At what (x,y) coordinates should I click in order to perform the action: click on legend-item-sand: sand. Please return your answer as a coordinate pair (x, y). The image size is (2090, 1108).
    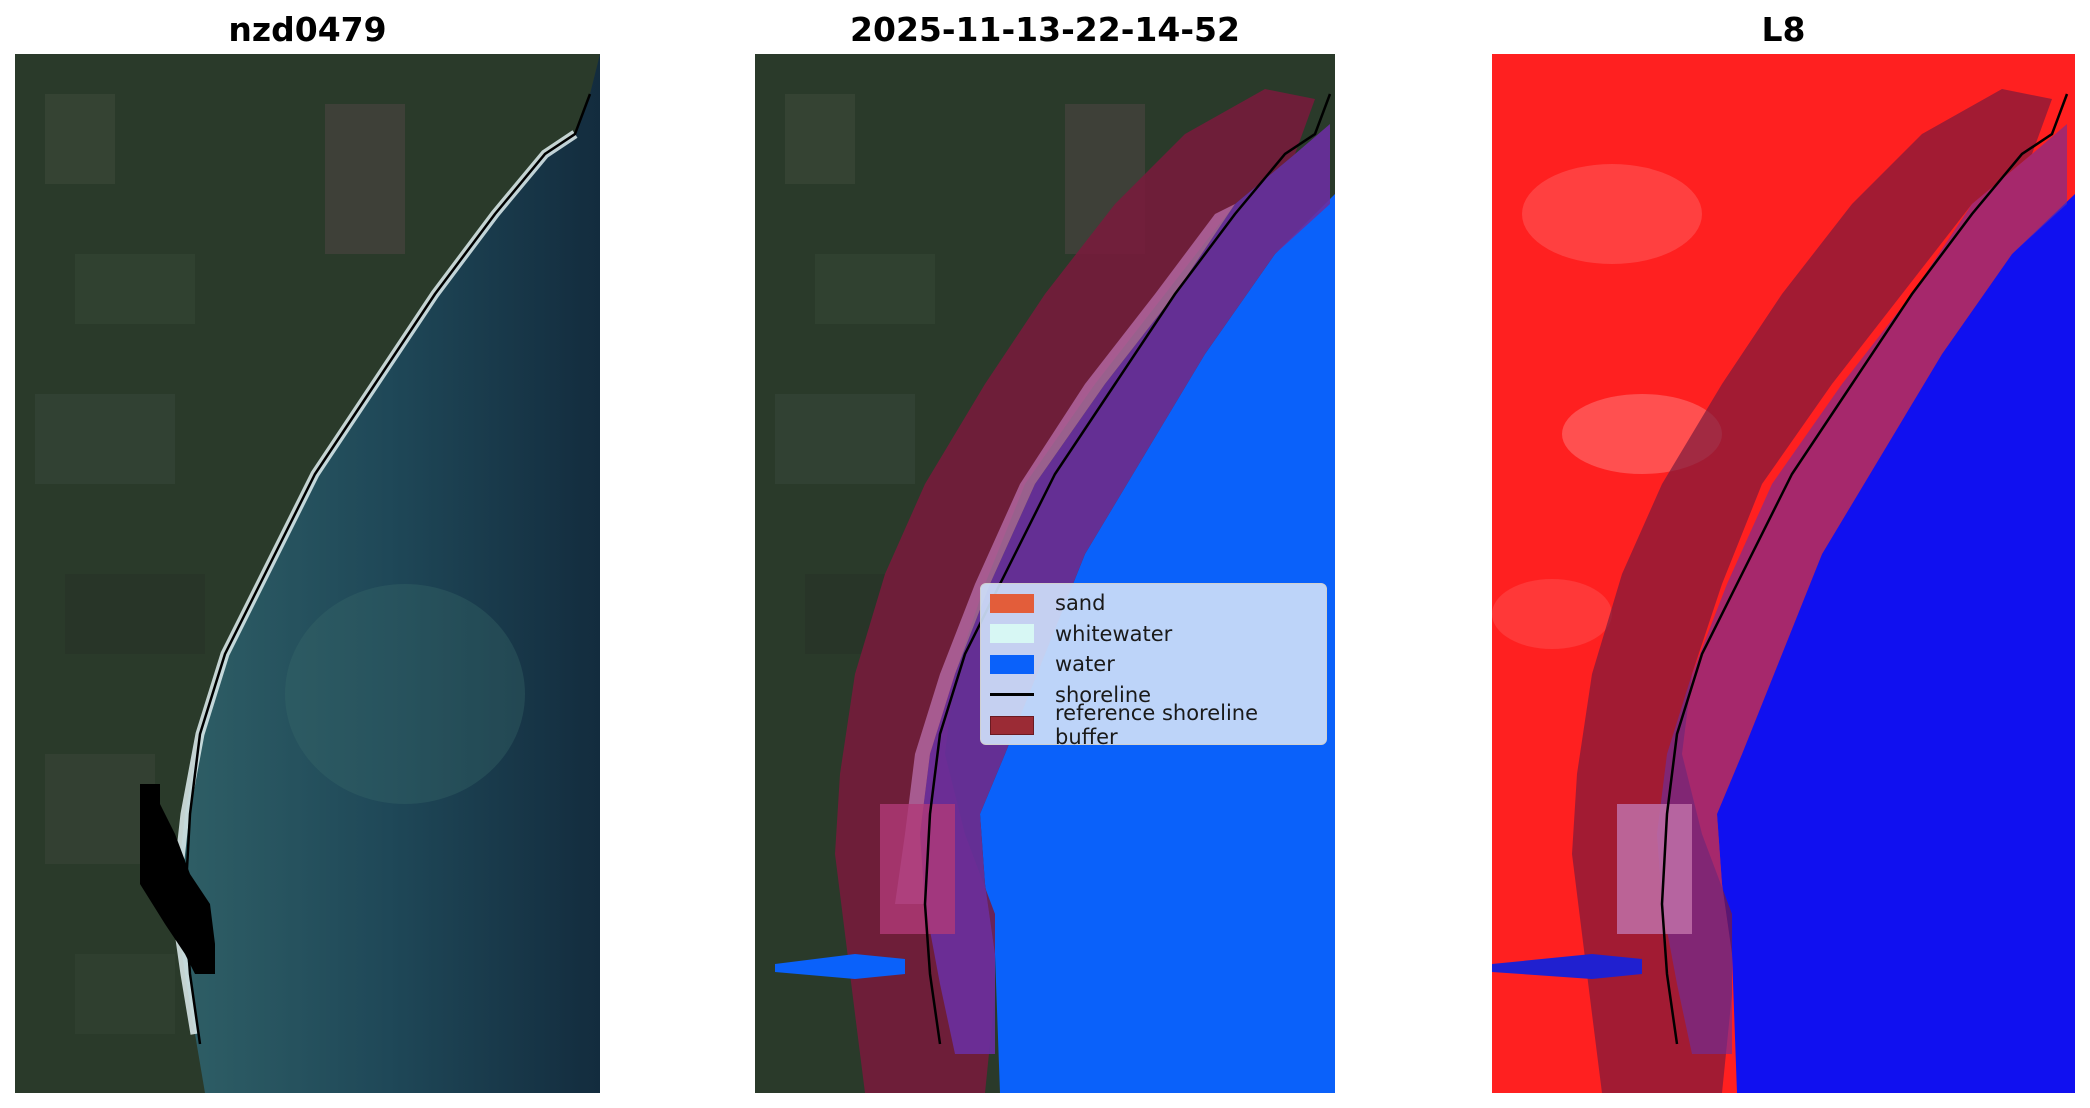
    Looking at the image, I should click on (1158, 603).